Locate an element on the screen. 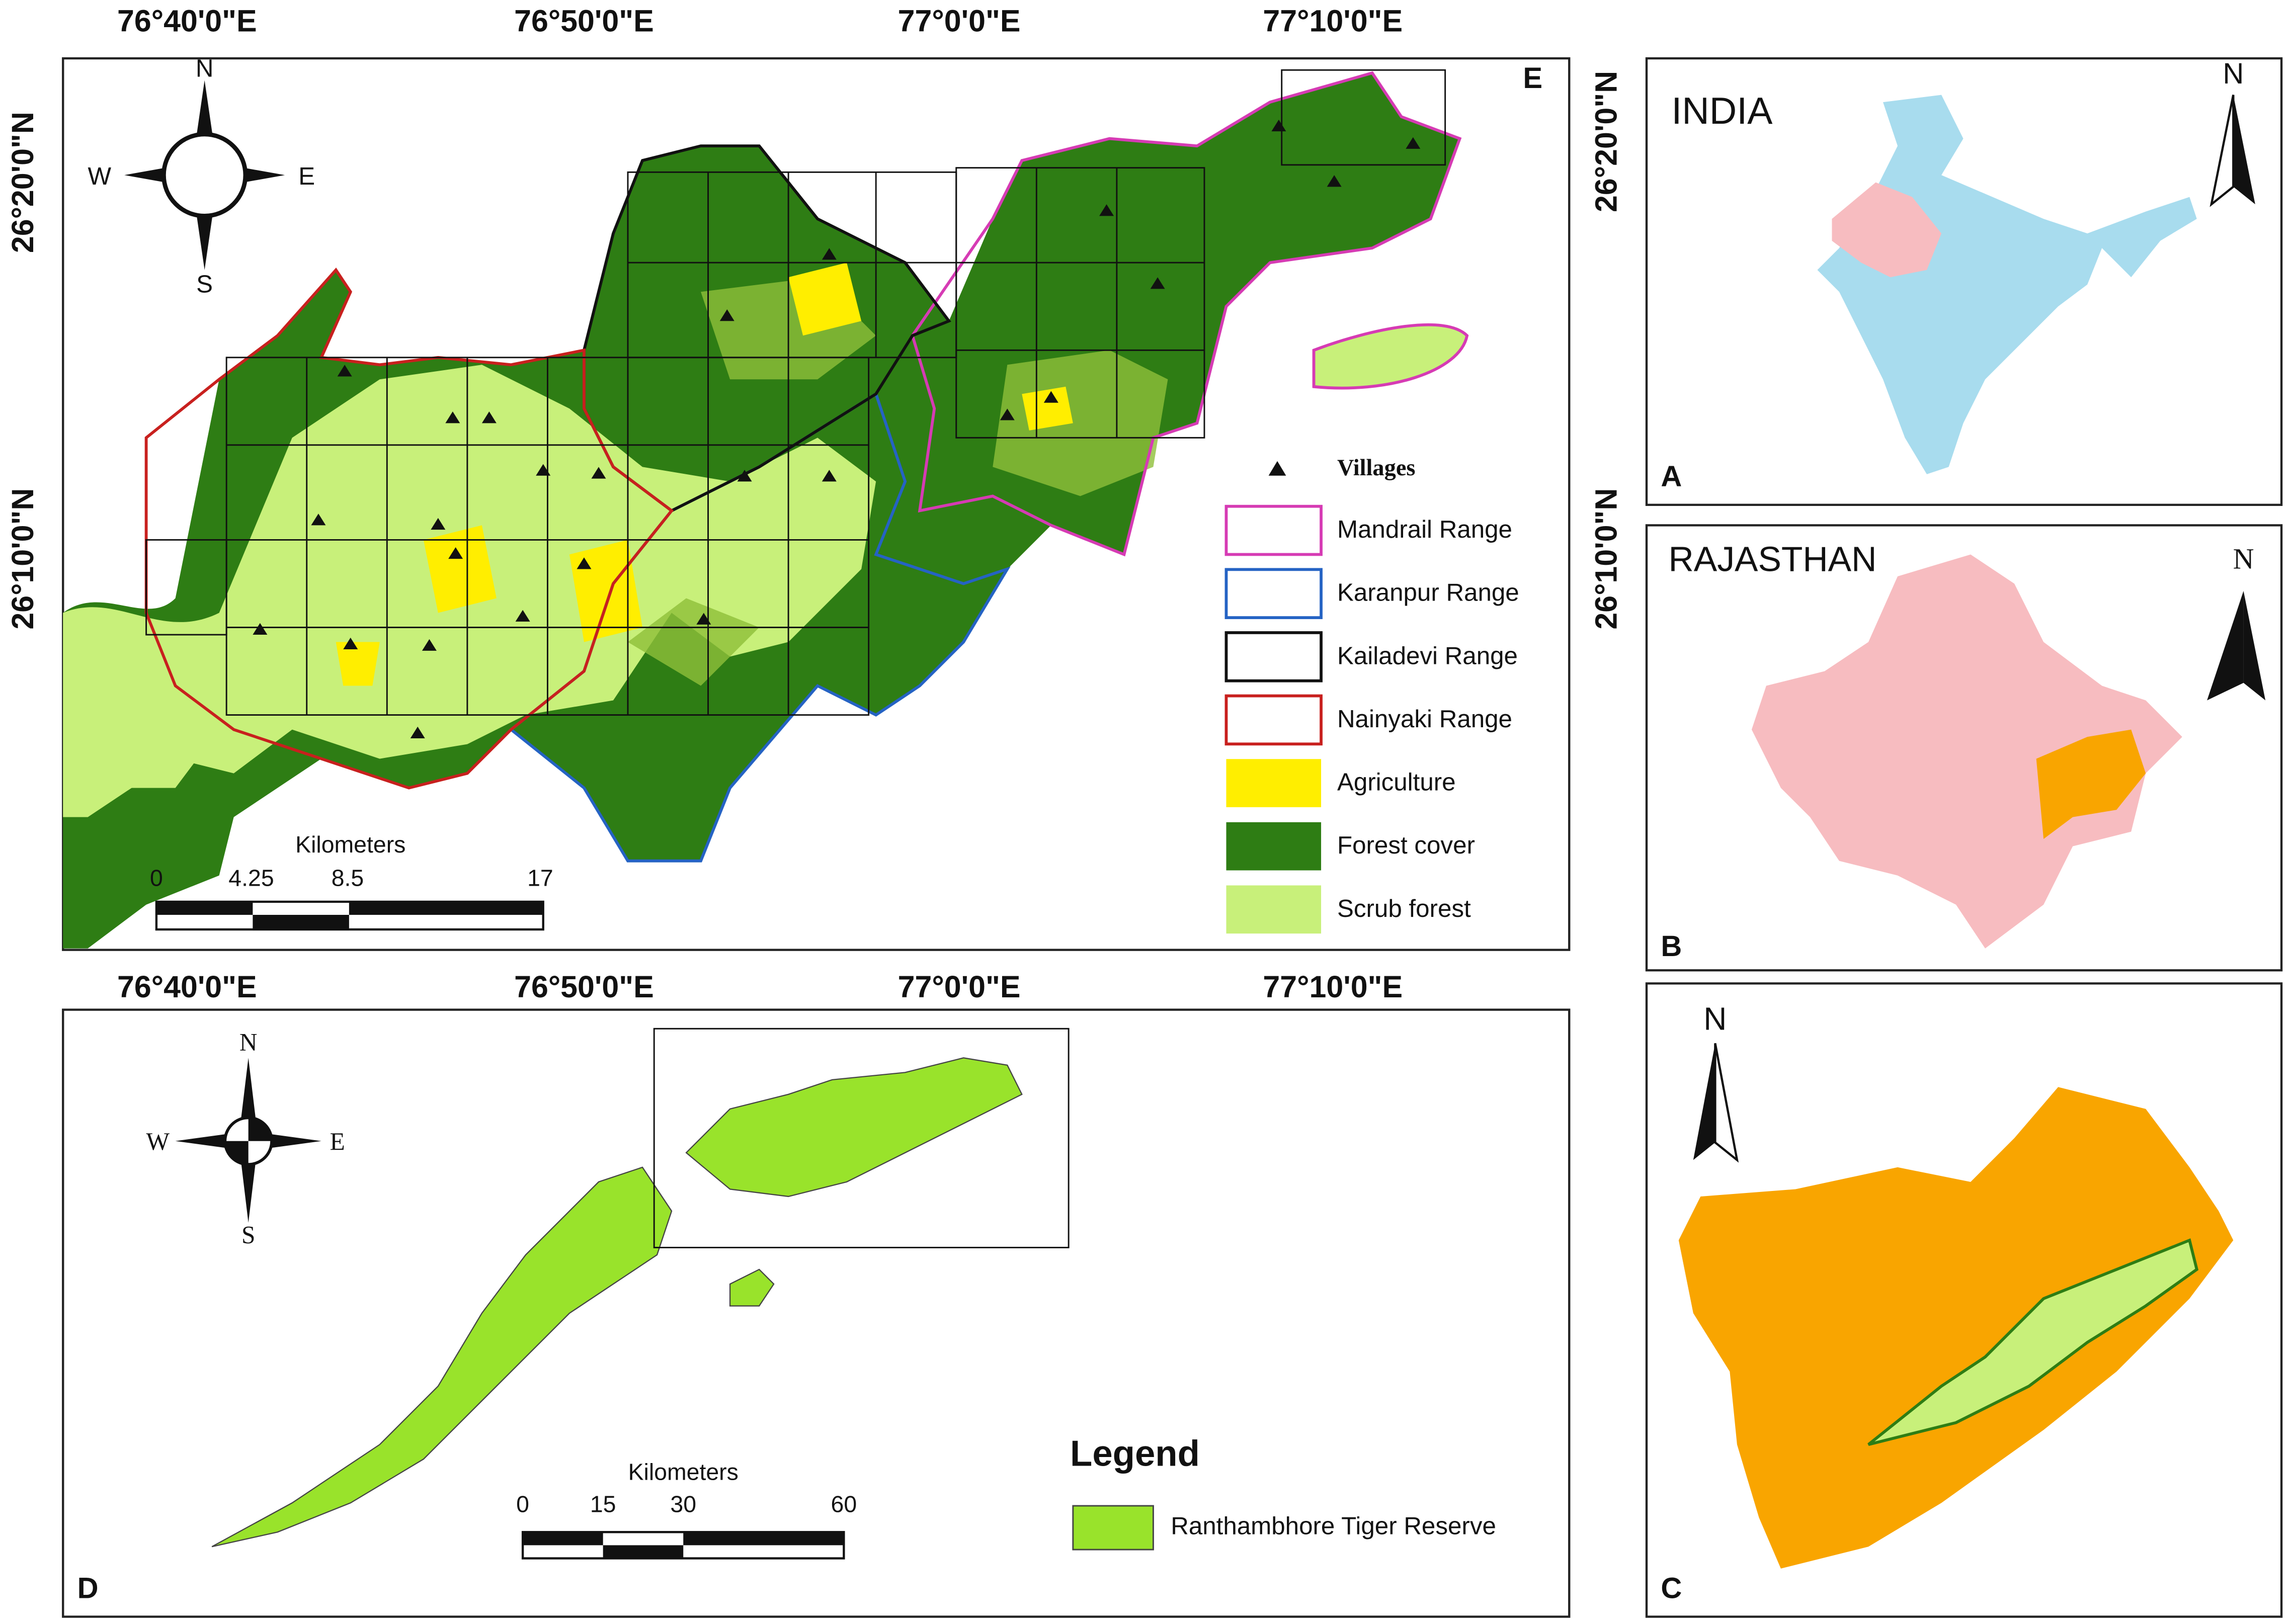 This screenshot has height=1624, width=2289. legend-label: Kailadevi Range is located at coordinates (1427, 656).